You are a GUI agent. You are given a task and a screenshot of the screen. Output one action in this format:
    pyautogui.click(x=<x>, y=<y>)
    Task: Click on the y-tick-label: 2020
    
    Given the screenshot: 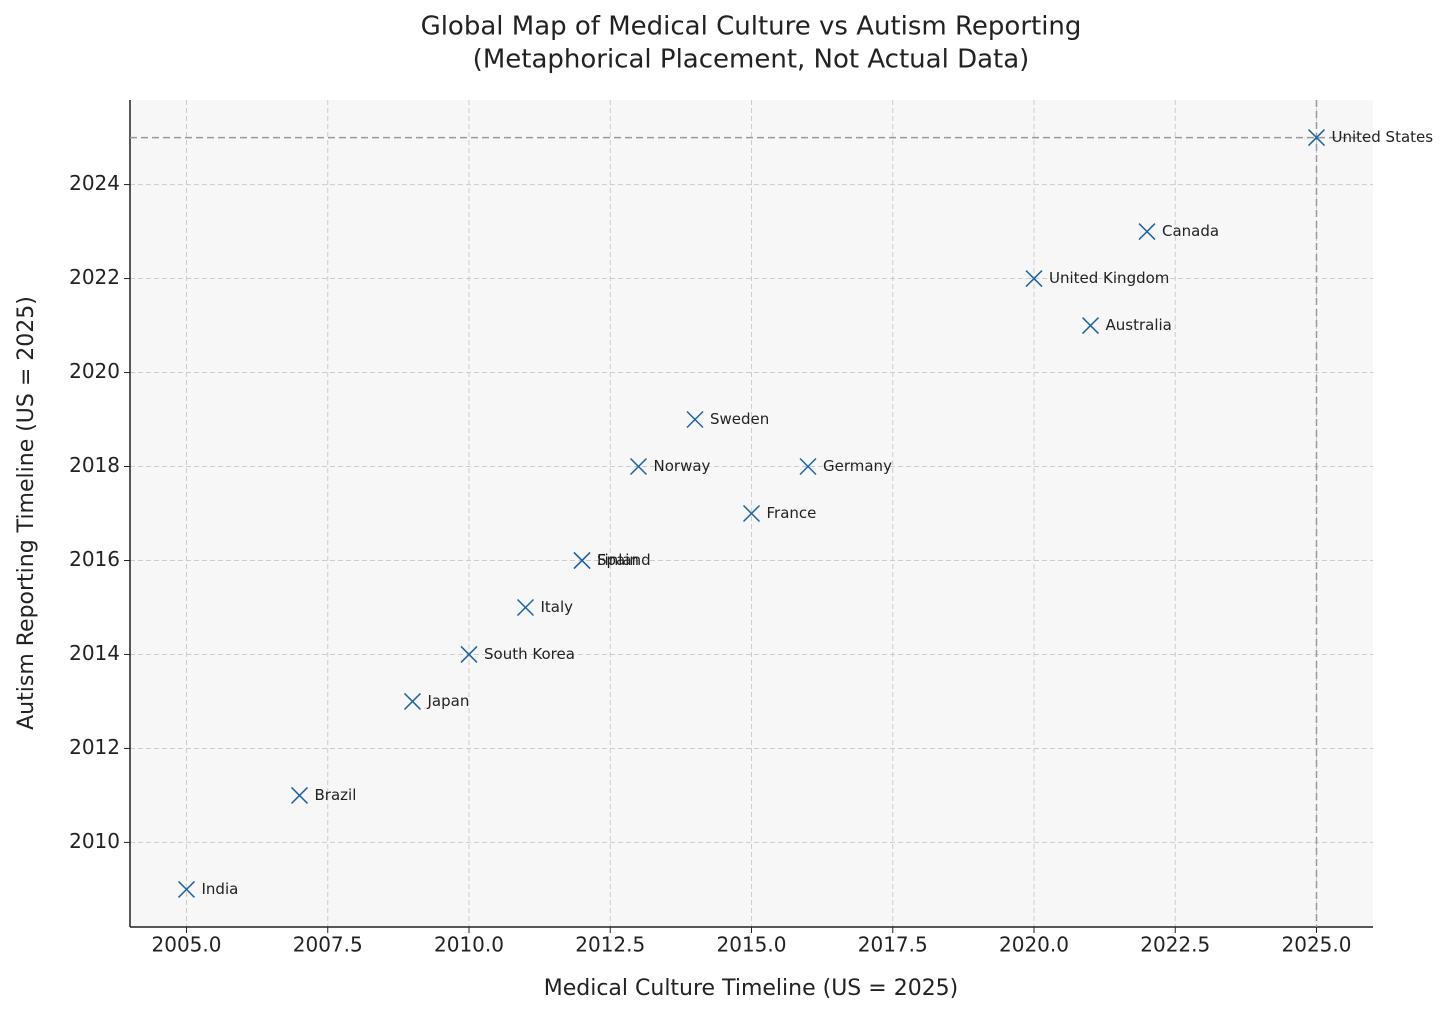 What is the action you would take?
    pyautogui.click(x=94, y=371)
    